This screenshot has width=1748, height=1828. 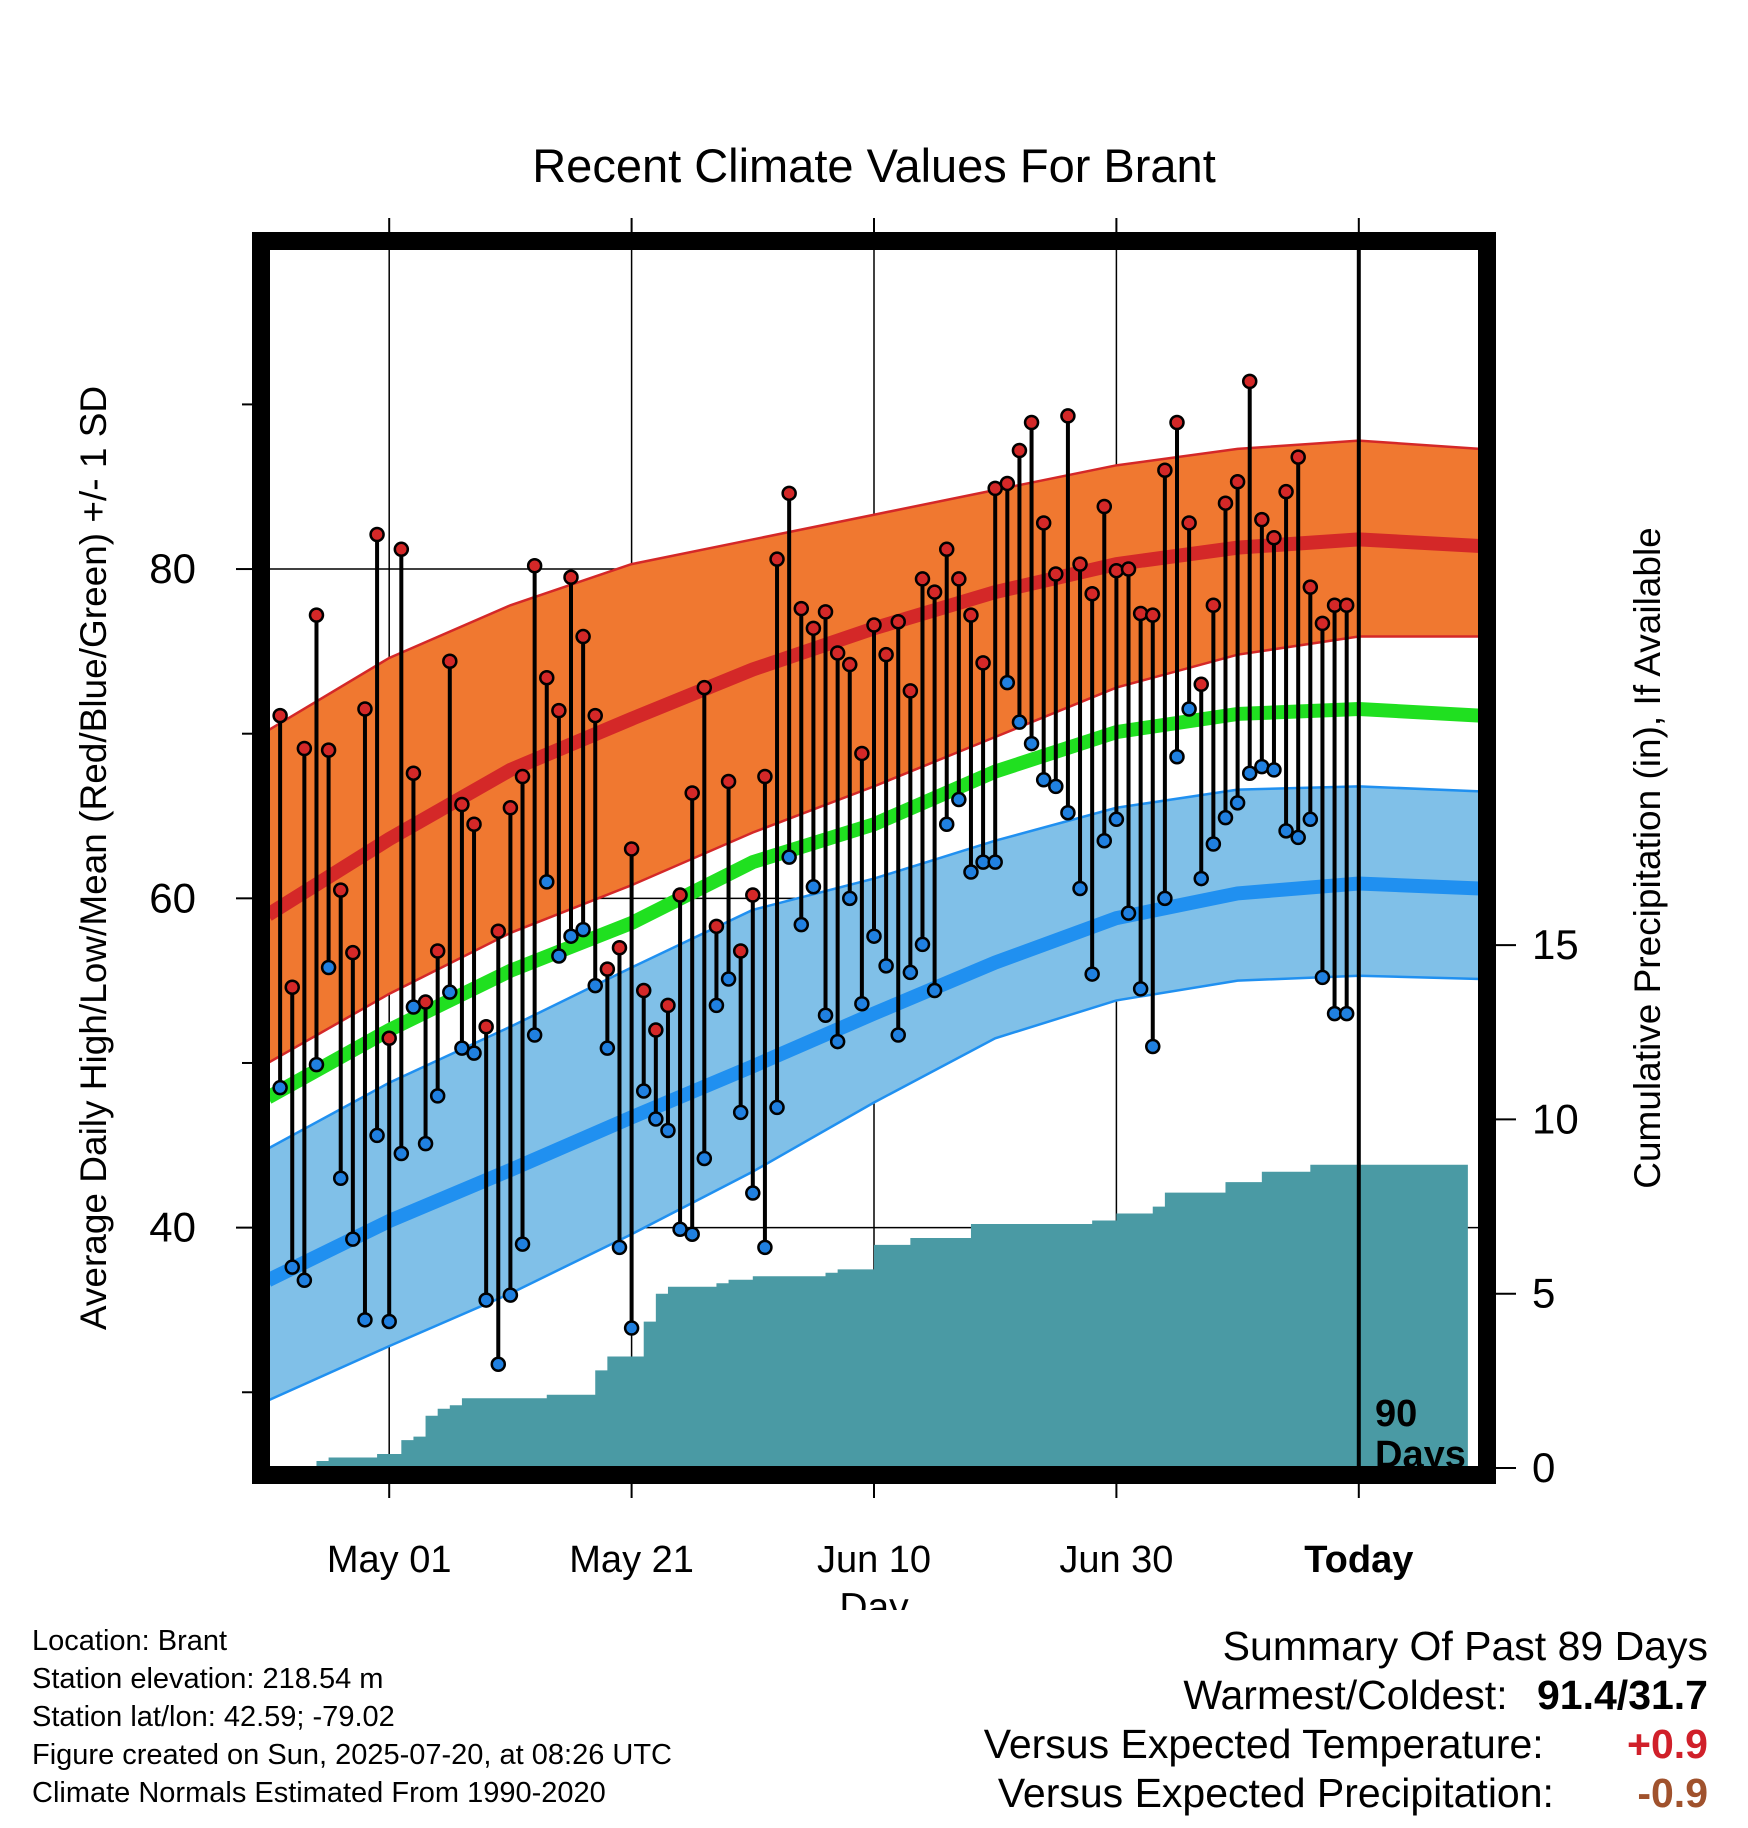 What do you see at coordinates (172, 1227) in the screenshot?
I see `y-left-tick-label: 40` at bounding box center [172, 1227].